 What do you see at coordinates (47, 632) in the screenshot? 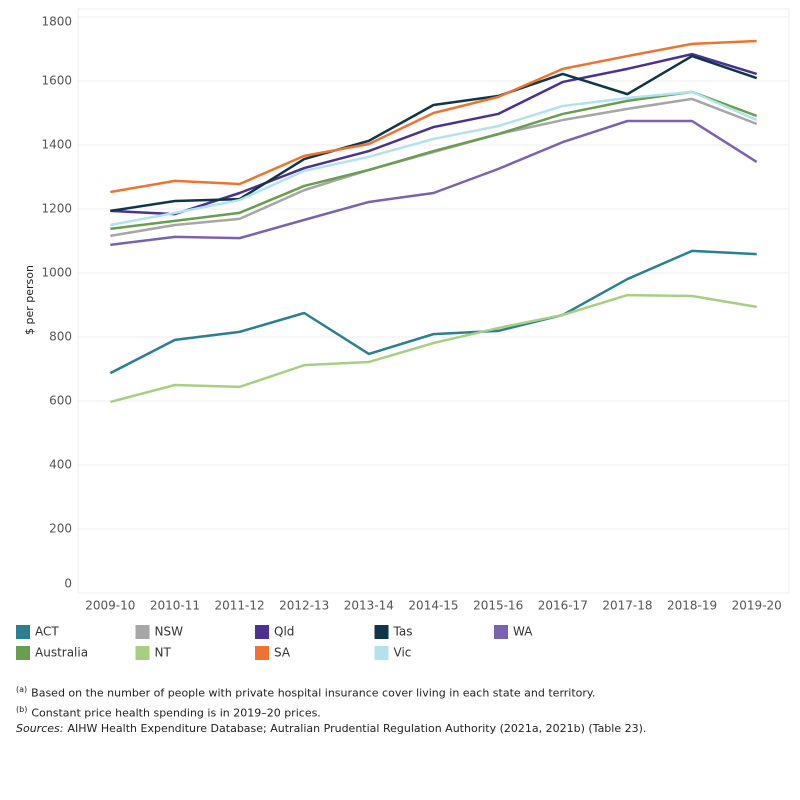
I see `legend-label: ACT` at bounding box center [47, 632].